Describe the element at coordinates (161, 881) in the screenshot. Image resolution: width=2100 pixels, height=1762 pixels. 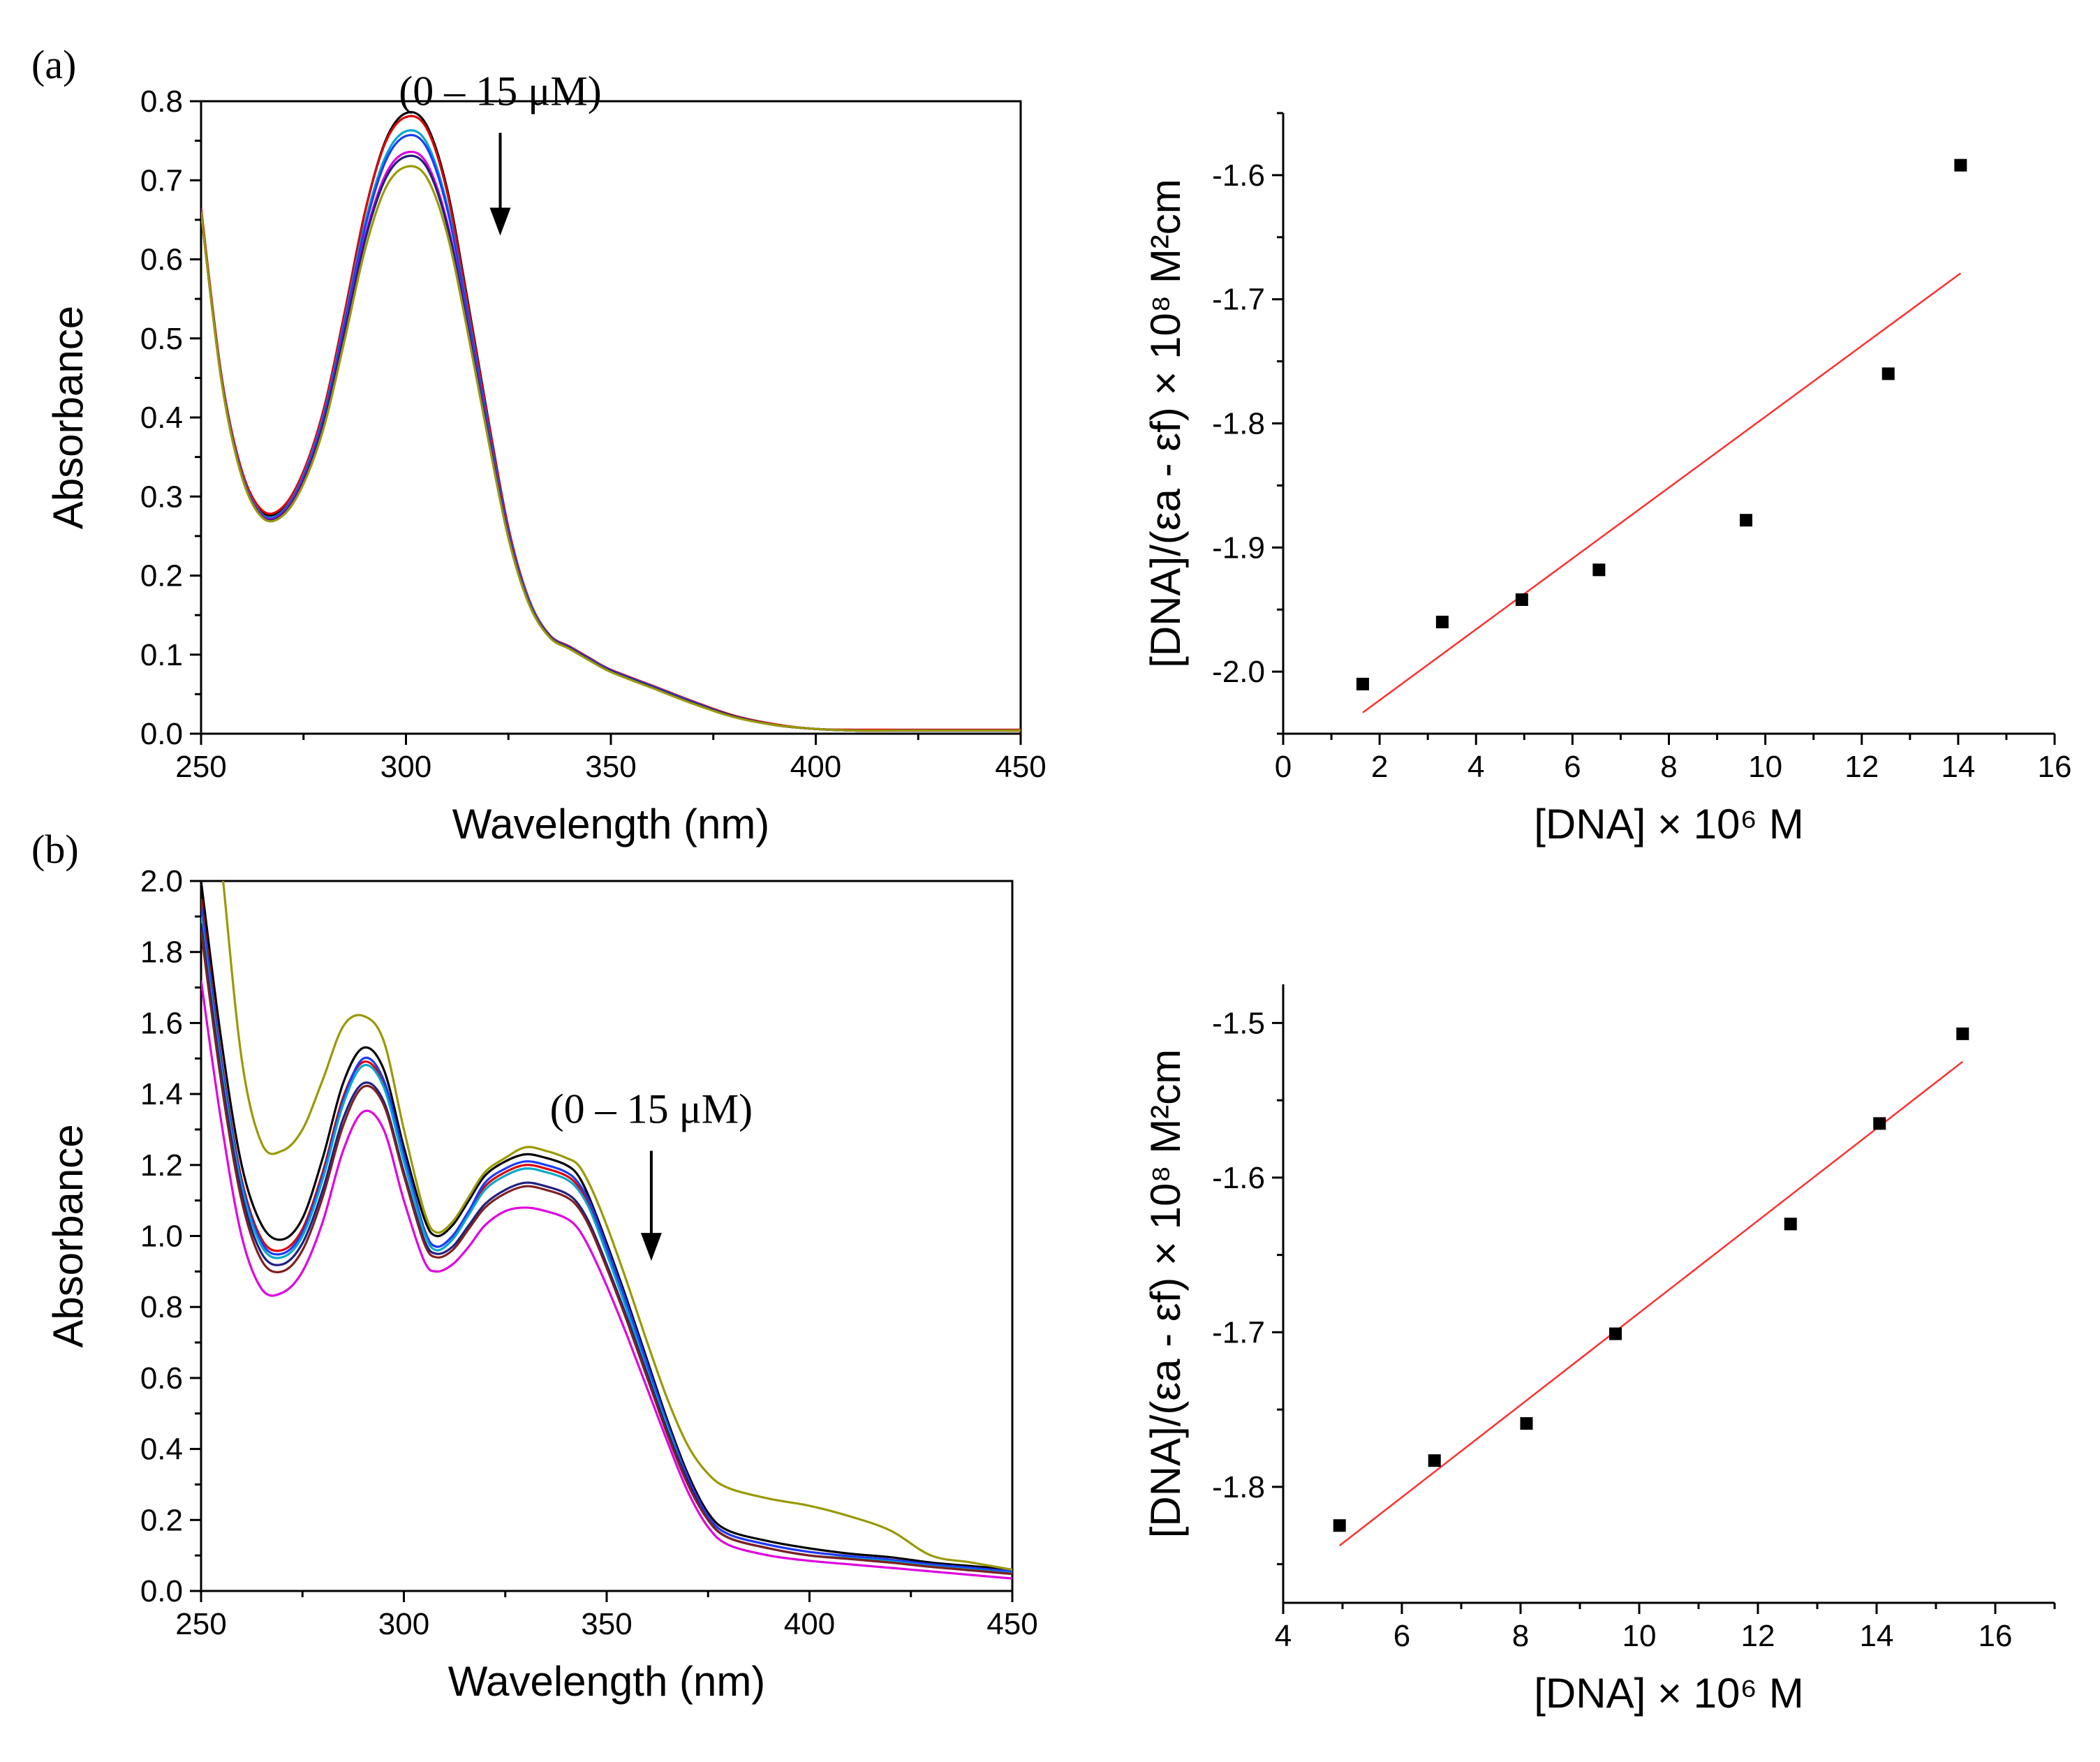
I see `y-tick-label: 2.0` at that location.